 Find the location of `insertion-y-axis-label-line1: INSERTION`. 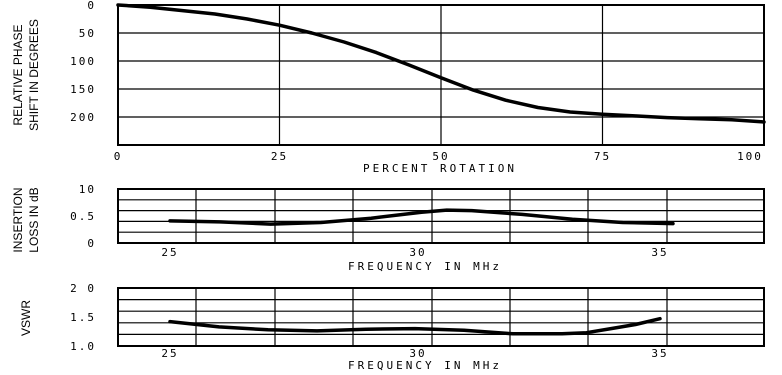

insertion-y-axis-label-line1: INSERTION is located at coordinates (18, 219).